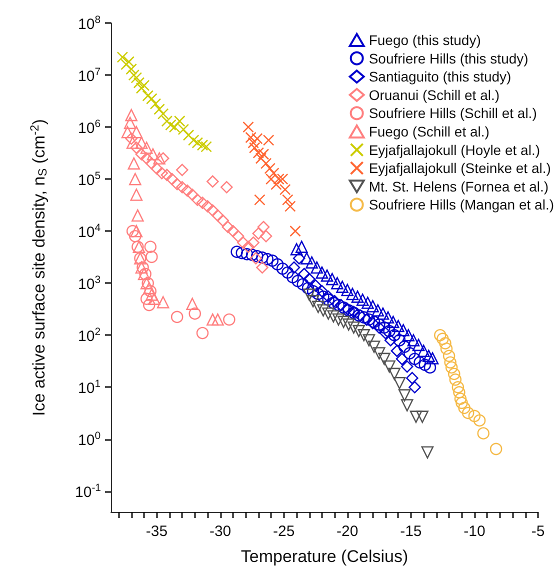 The height and width of the screenshot is (578, 559). I want to click on legend-label: Fuego (this study), so click(424, 40).